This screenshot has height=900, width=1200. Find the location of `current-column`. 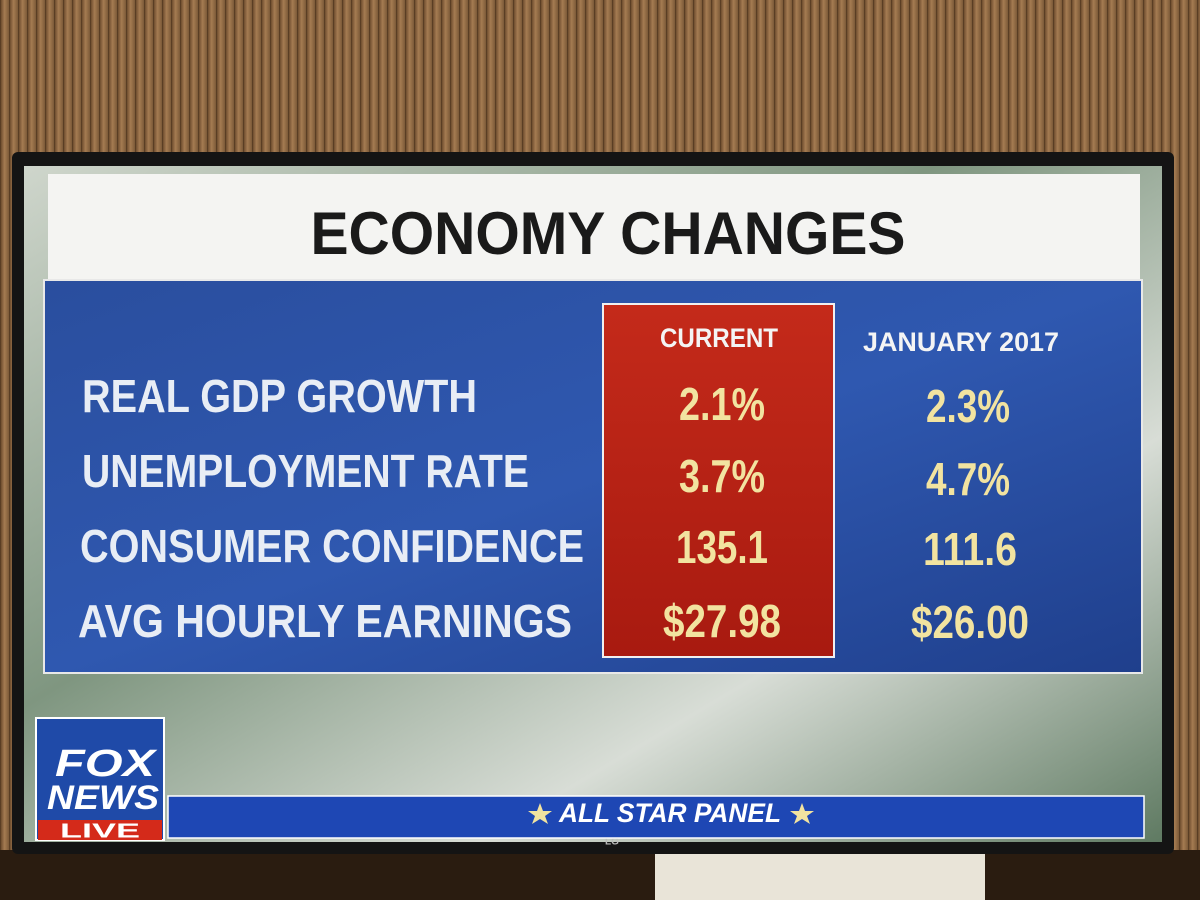

current-column is located at coordinates (718, 480).